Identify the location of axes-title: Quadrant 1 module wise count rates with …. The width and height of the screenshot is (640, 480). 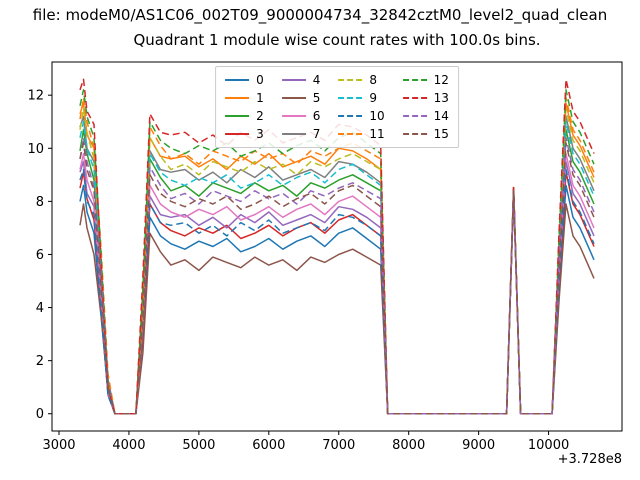
(337, 40).